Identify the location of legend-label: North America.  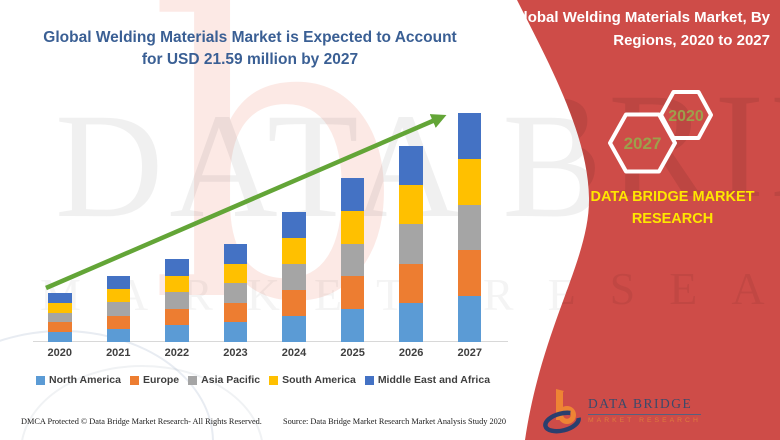
(85, 380).